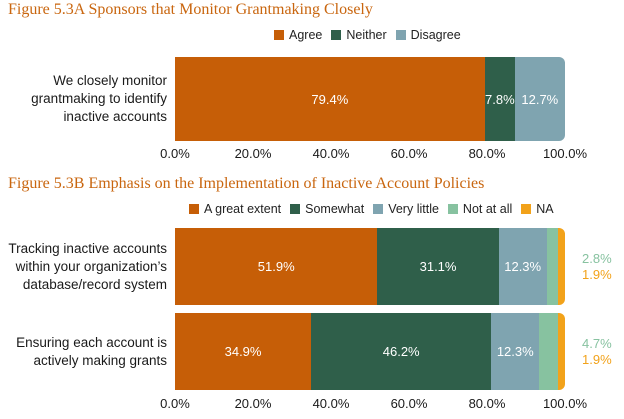  I want to click on legend-label: A great extent, so click(243, 209).